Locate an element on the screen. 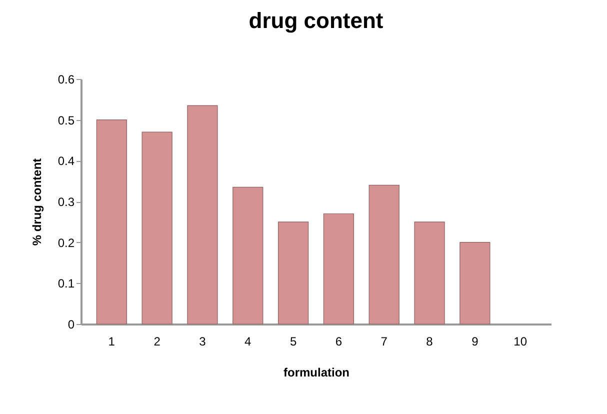 This screenshot has height=414, width=607. y-tick-label: 0.2 is located at coordinates (66, 243).